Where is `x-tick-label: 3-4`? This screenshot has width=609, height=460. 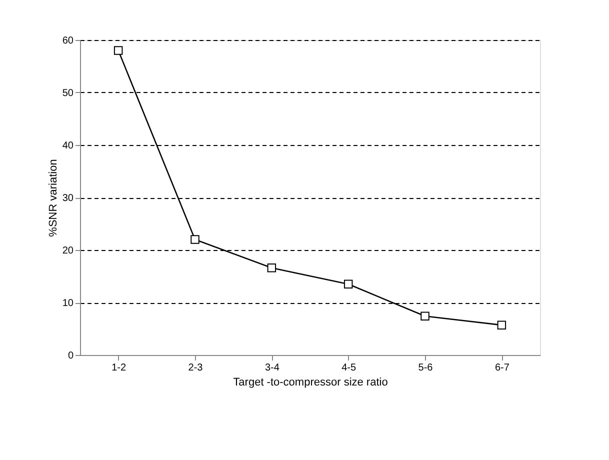
x-tick-label: 3-4 is located at coordinates (272, 368).